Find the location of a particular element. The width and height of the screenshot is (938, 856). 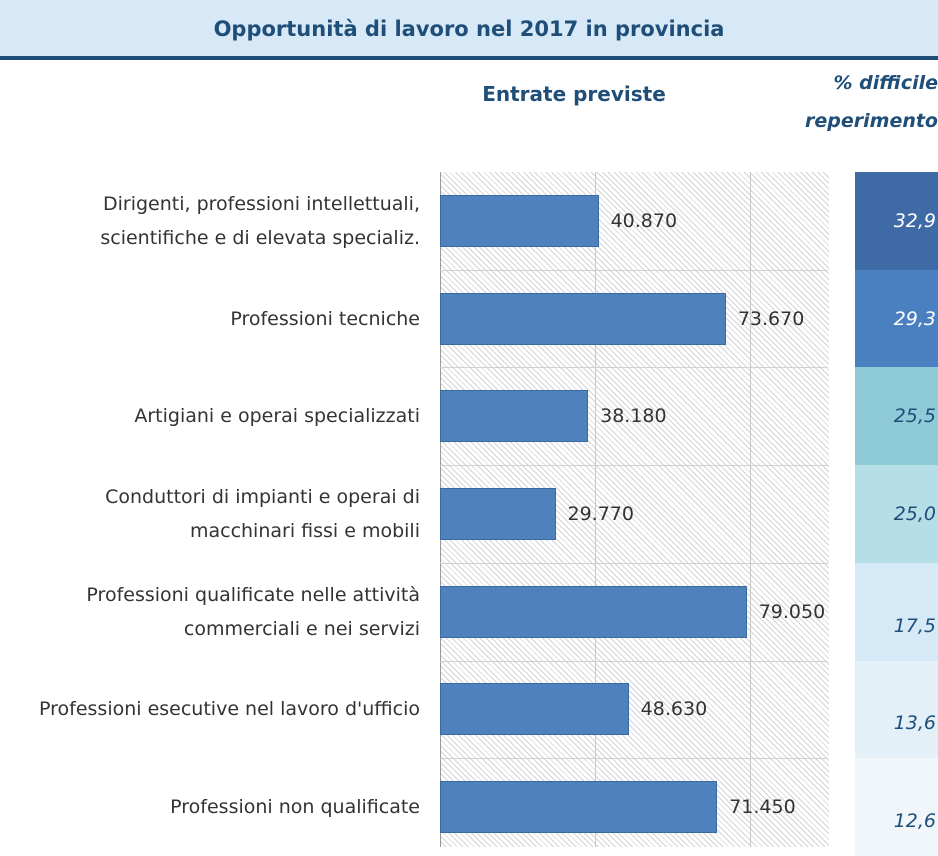

table-value: 29,3 is located at coordinates (914, 318).